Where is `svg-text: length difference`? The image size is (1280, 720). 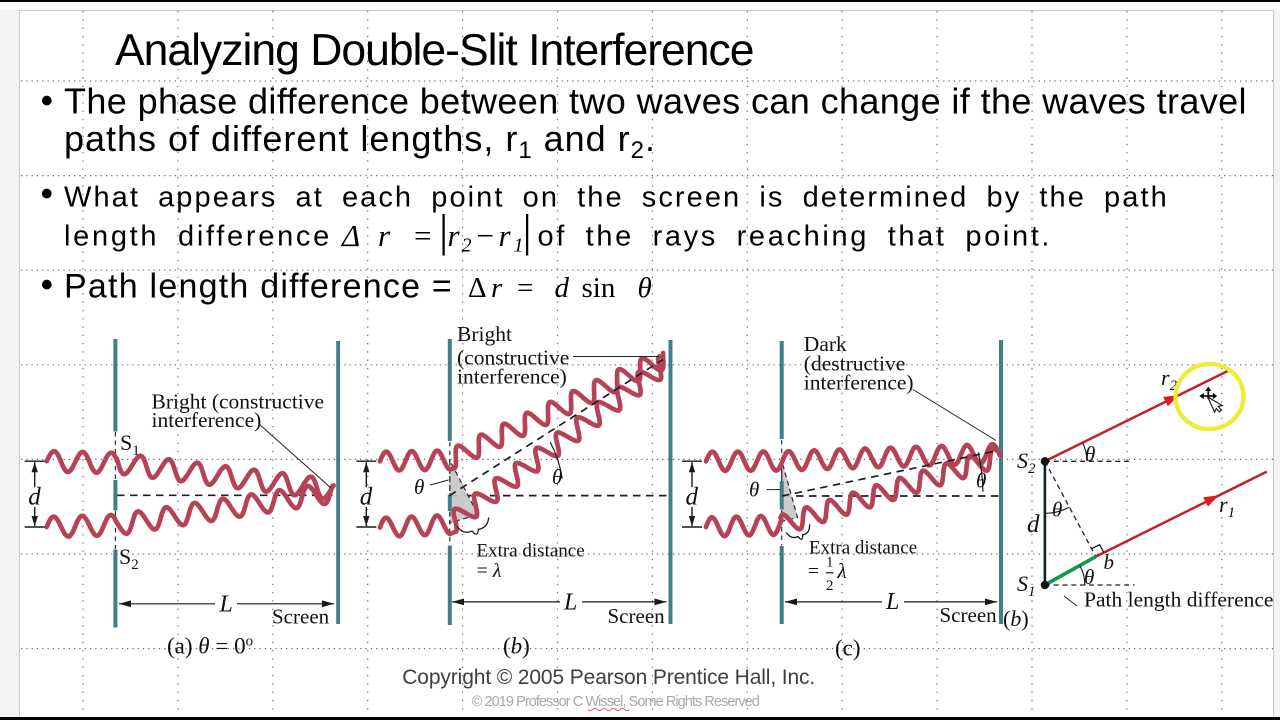 svg-text: length difference is located at coordinates (198, 237).